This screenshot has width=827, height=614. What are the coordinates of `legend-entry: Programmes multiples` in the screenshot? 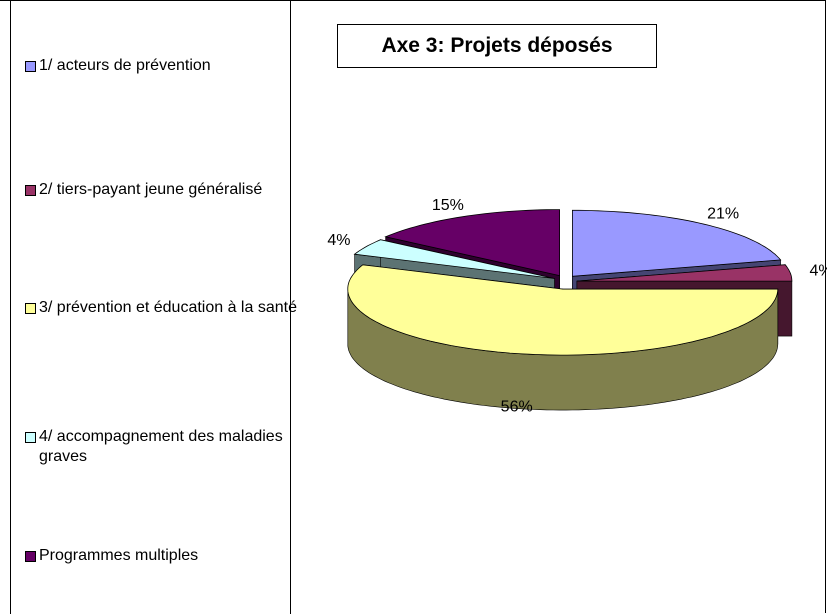 It's located at (163, 556).